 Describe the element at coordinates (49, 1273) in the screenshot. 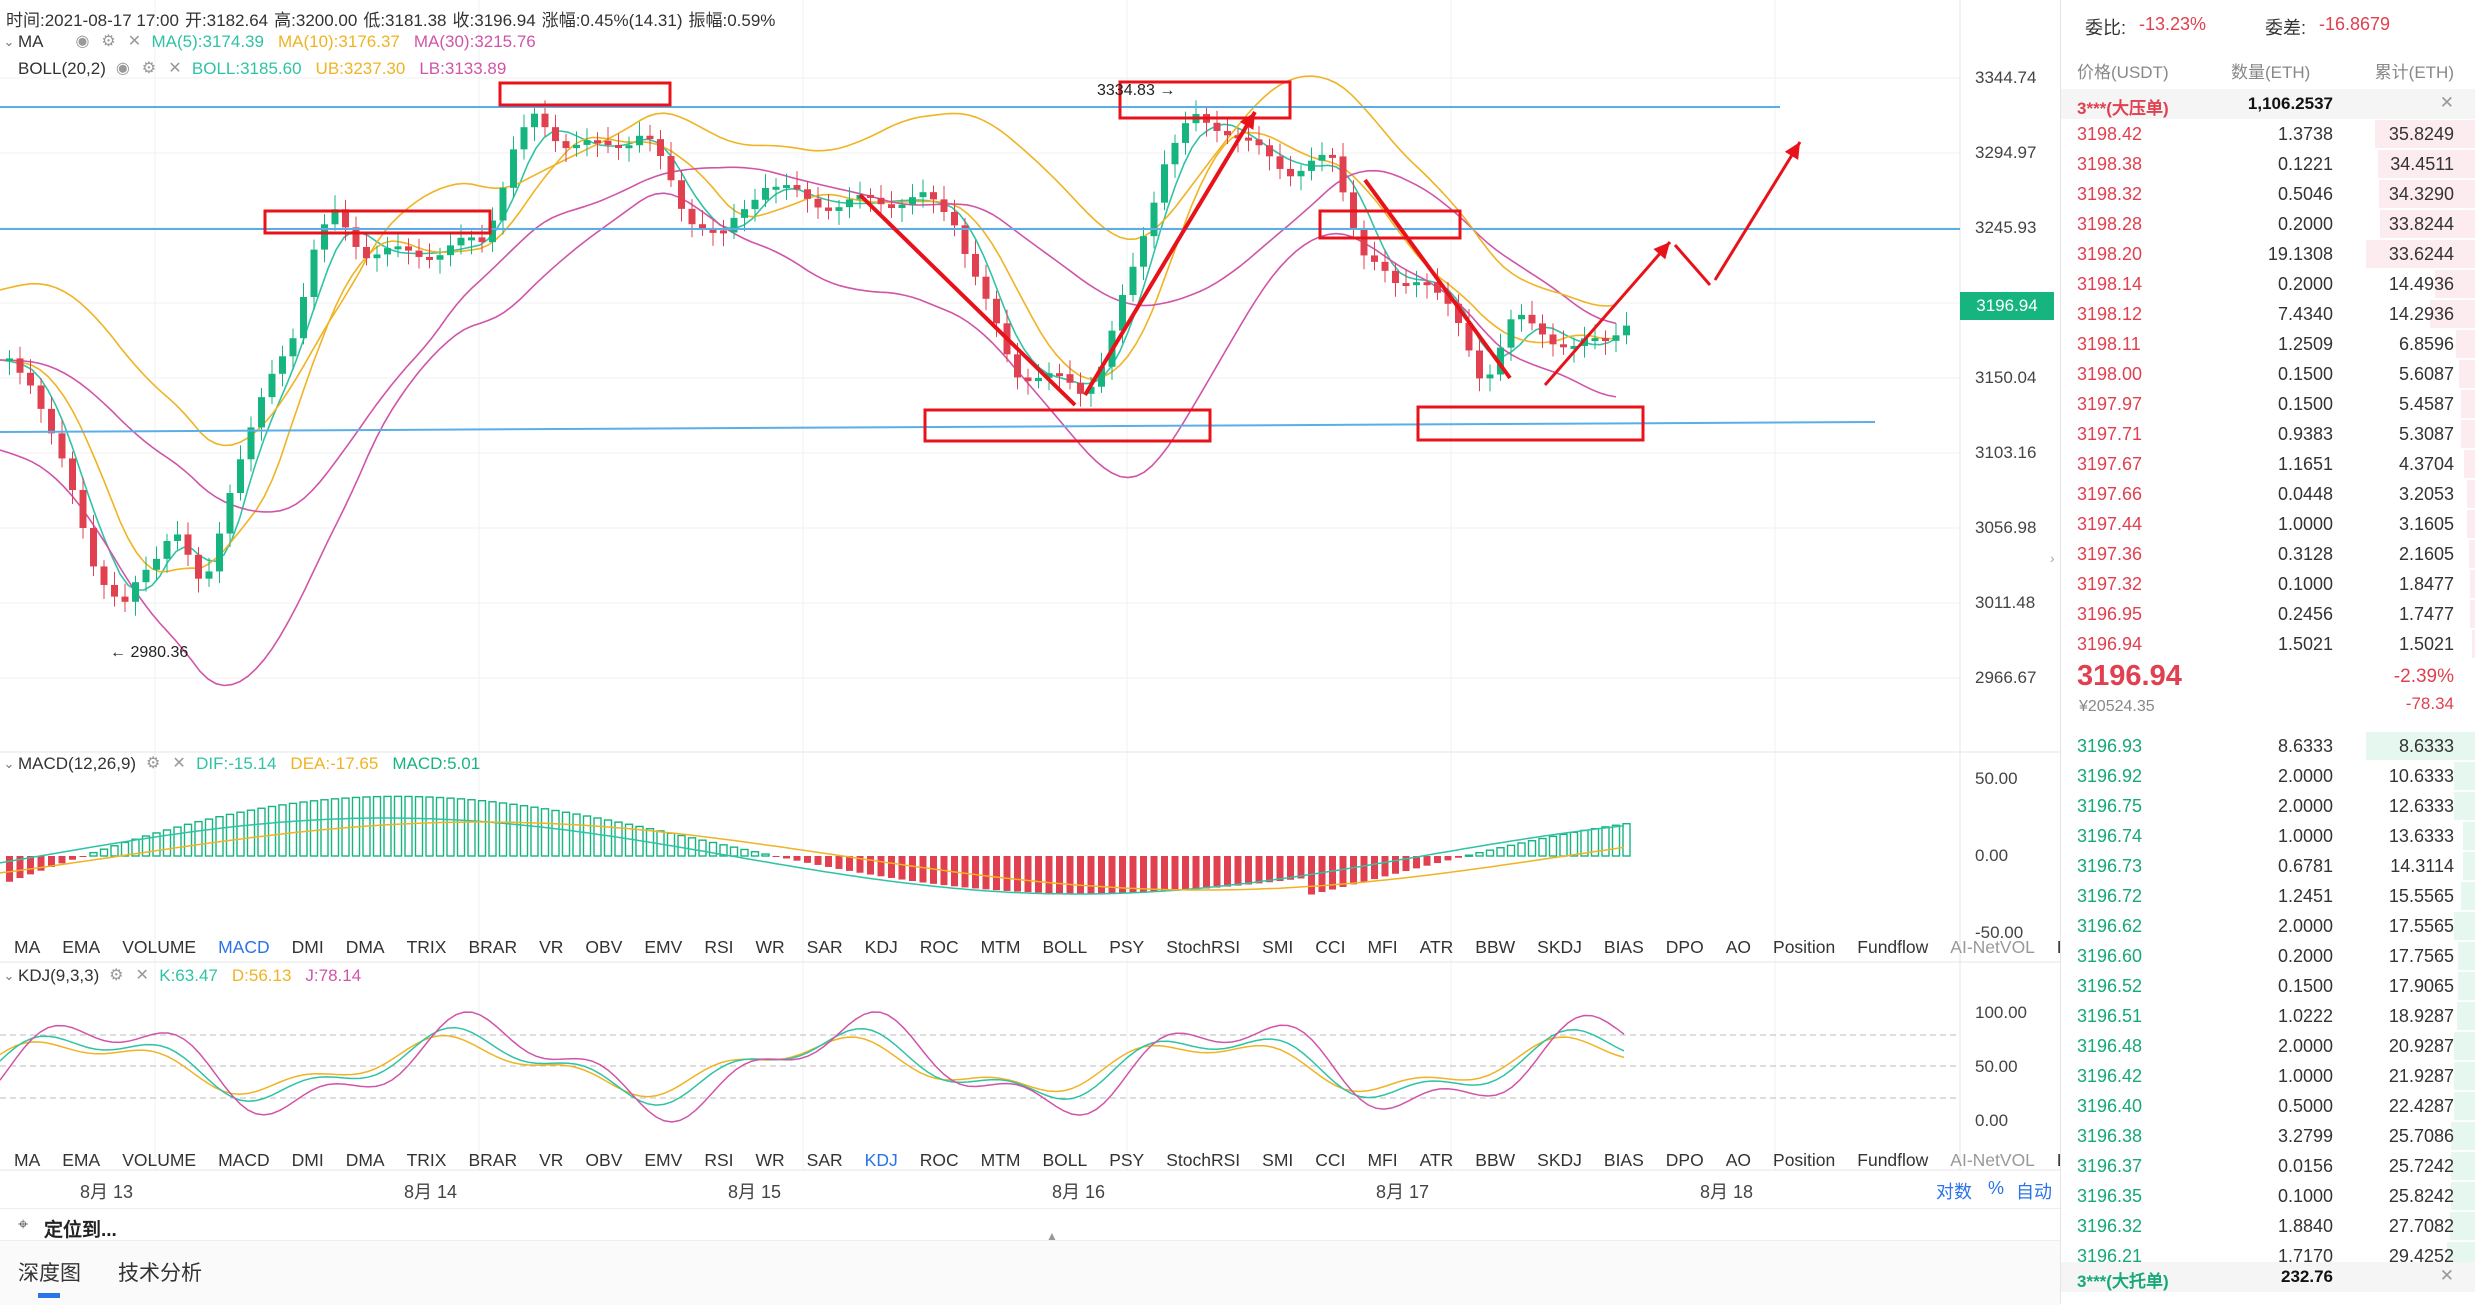

I see `tab-depth-chart: 深度图` at that location.